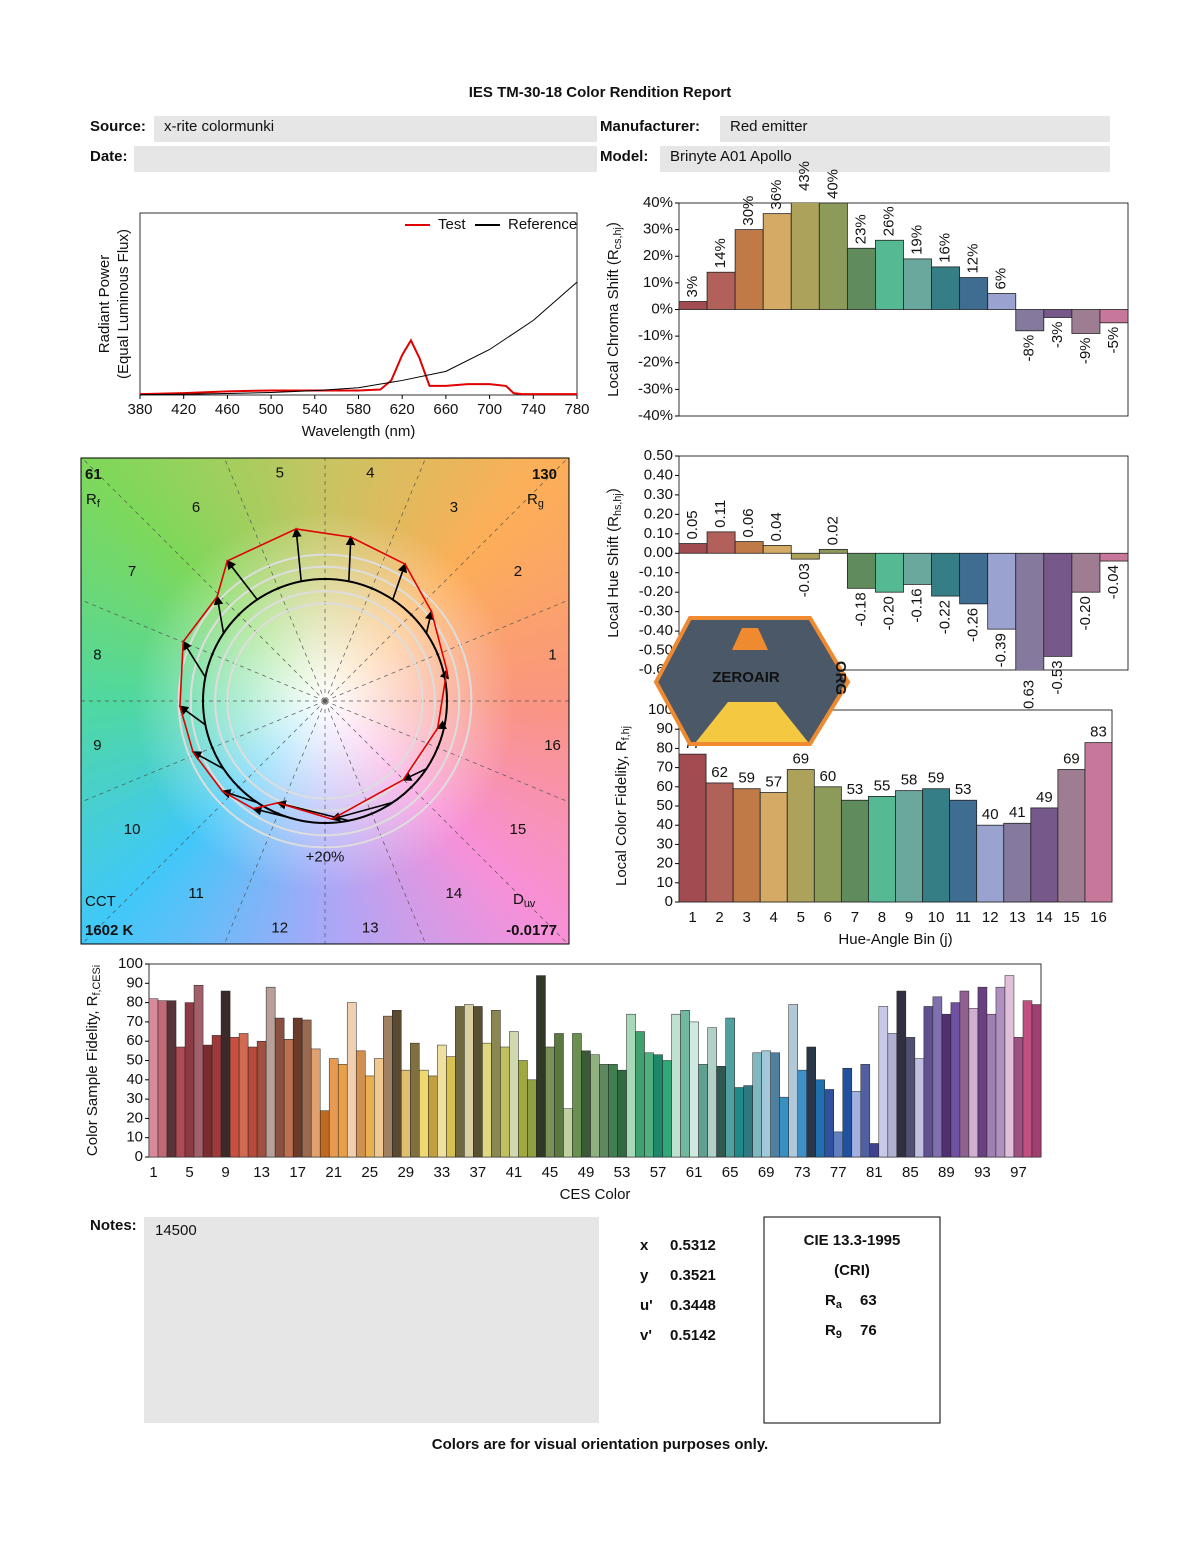  Describe the element at coordinates (261, 1172) in the screenshot. I see `x-tick-label: 13` at that location.